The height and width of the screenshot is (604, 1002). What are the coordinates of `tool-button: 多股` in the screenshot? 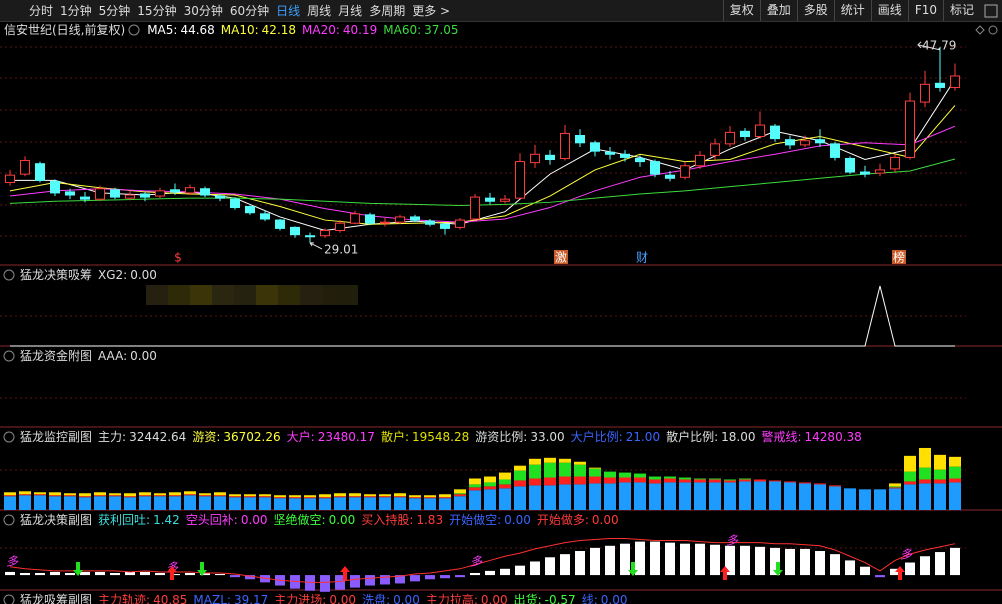 It's located at (815, 10).